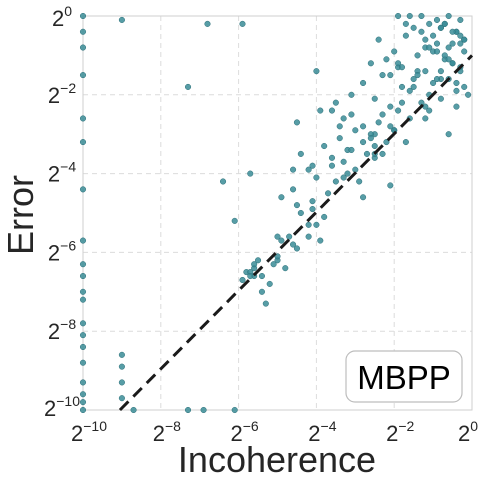  I want to click on legend-label: MBPP, so click(404, 377).